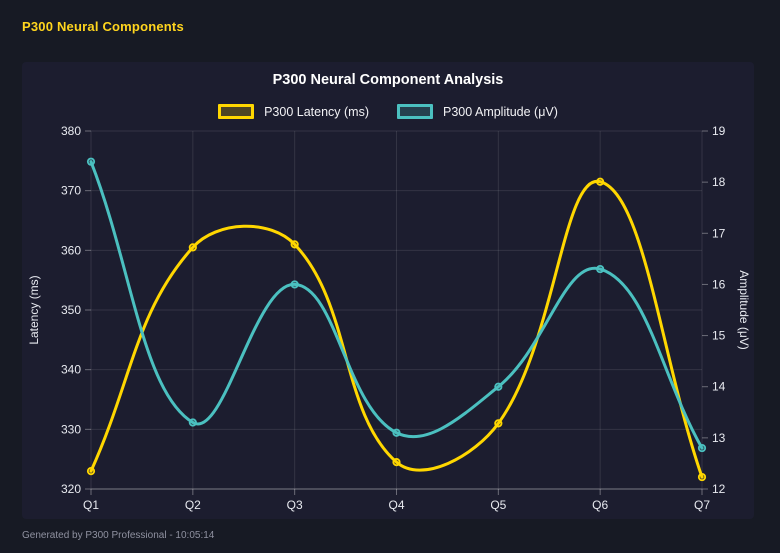 This screenshot has height=553, width=780. Describe the element at coordinates (388, 80) in the screenshot. I see `chart-title: P300 Neural Component Analysis` at that location.